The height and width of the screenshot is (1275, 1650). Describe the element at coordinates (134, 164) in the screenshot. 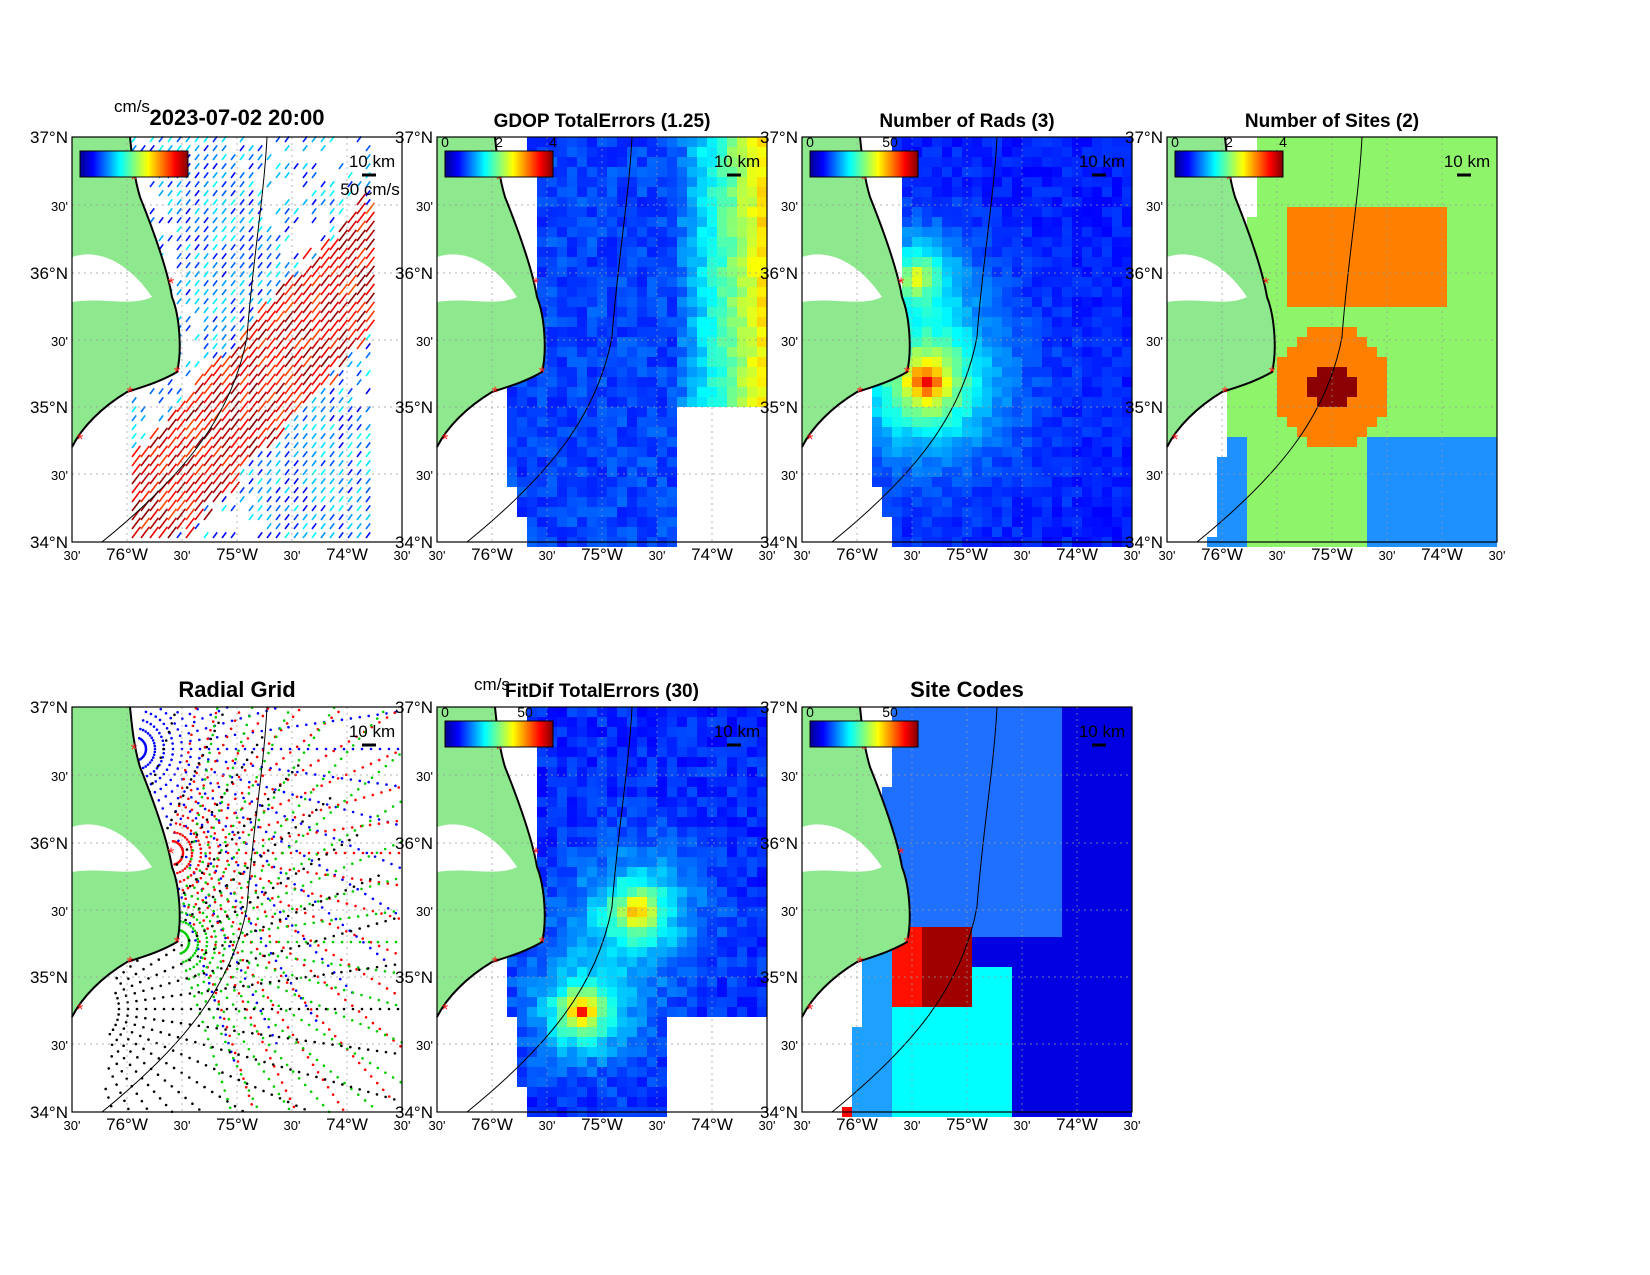

I see `colorbar` at that location.